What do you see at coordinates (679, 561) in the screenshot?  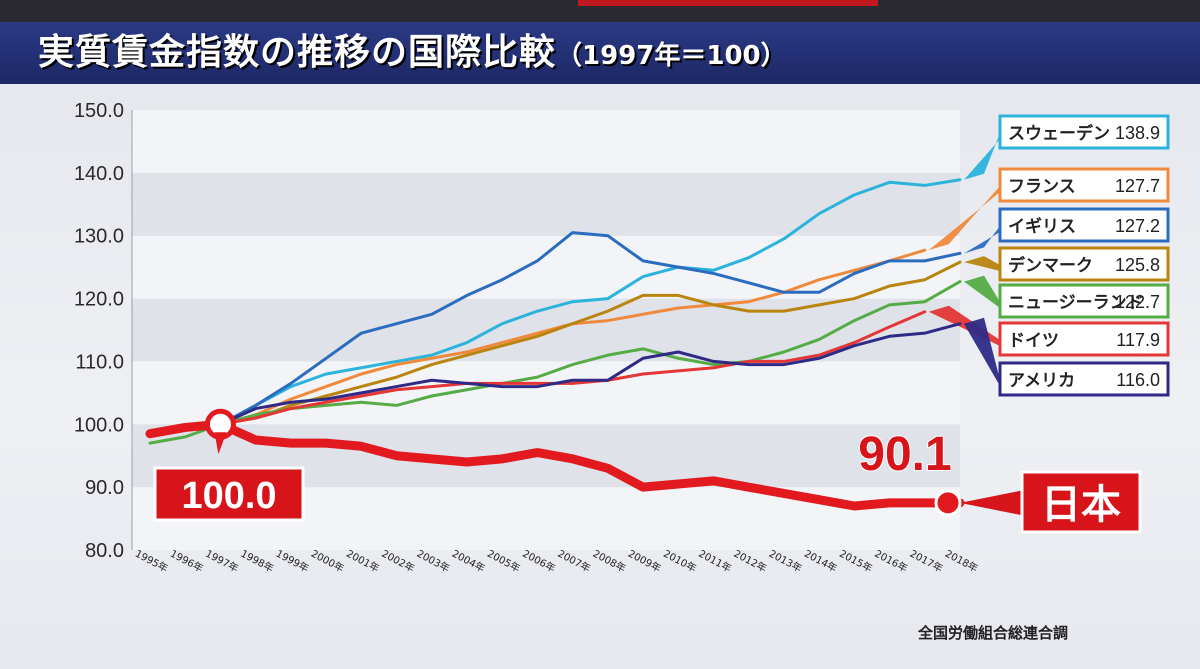 I see `x-tick-label: 2010年` at bounding box center [679, 561].